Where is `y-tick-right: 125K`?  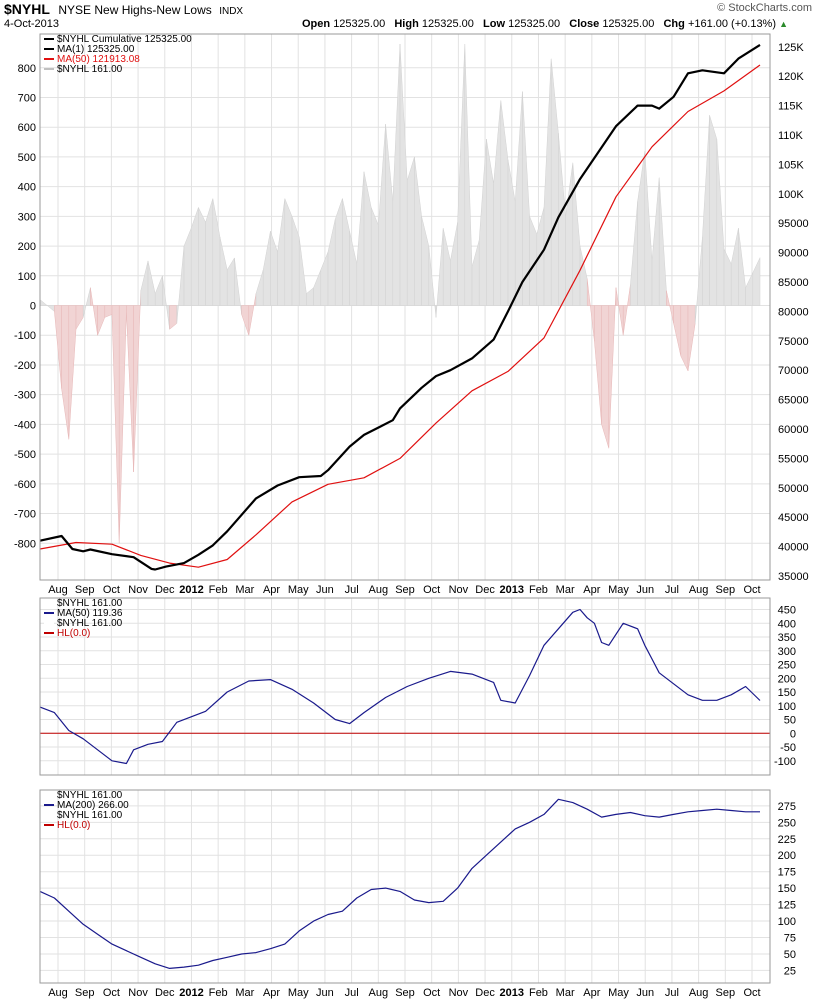 y-tick-right: 125K is located at coordinates (791, 48).